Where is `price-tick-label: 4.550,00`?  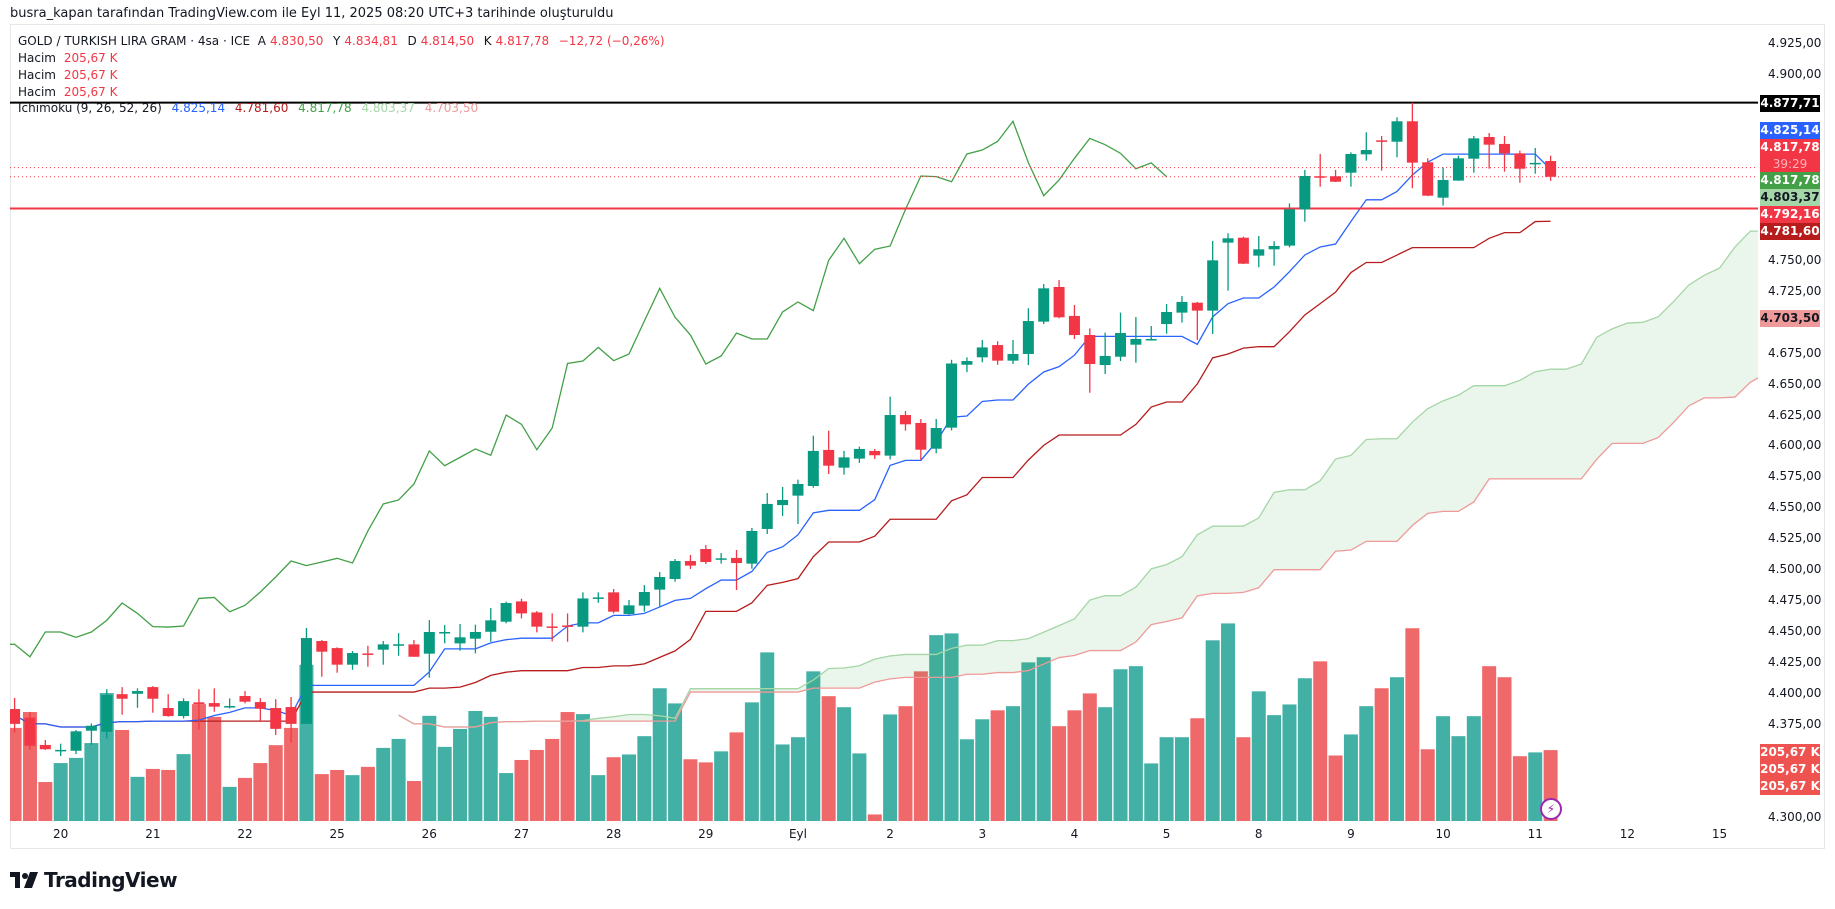 price-tick-label: 4.550,00 is located at coordinates (1795, 507).